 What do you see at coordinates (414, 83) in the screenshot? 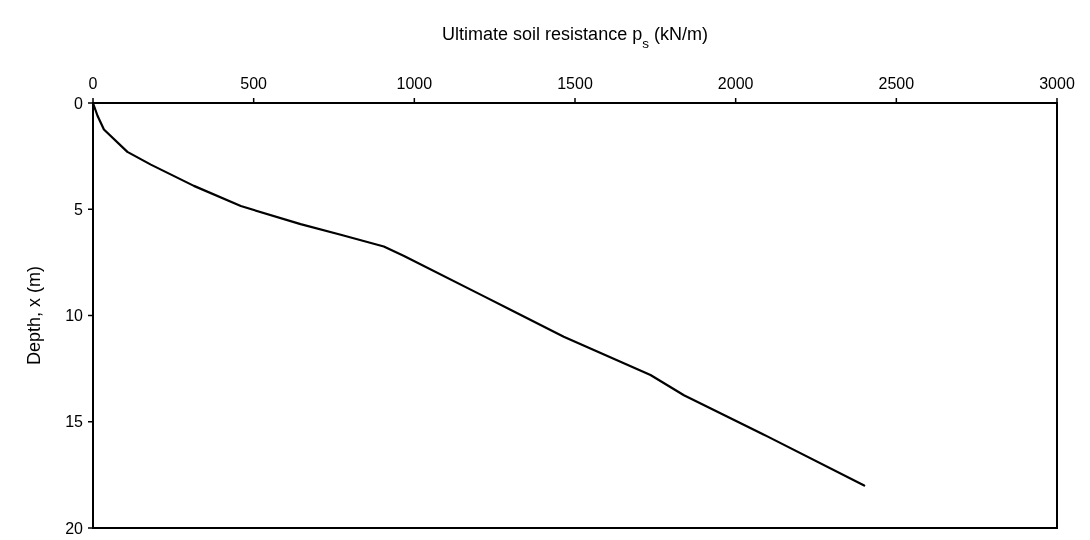
I see `x-tick-label: 1000` at bounding box center [414, 83].